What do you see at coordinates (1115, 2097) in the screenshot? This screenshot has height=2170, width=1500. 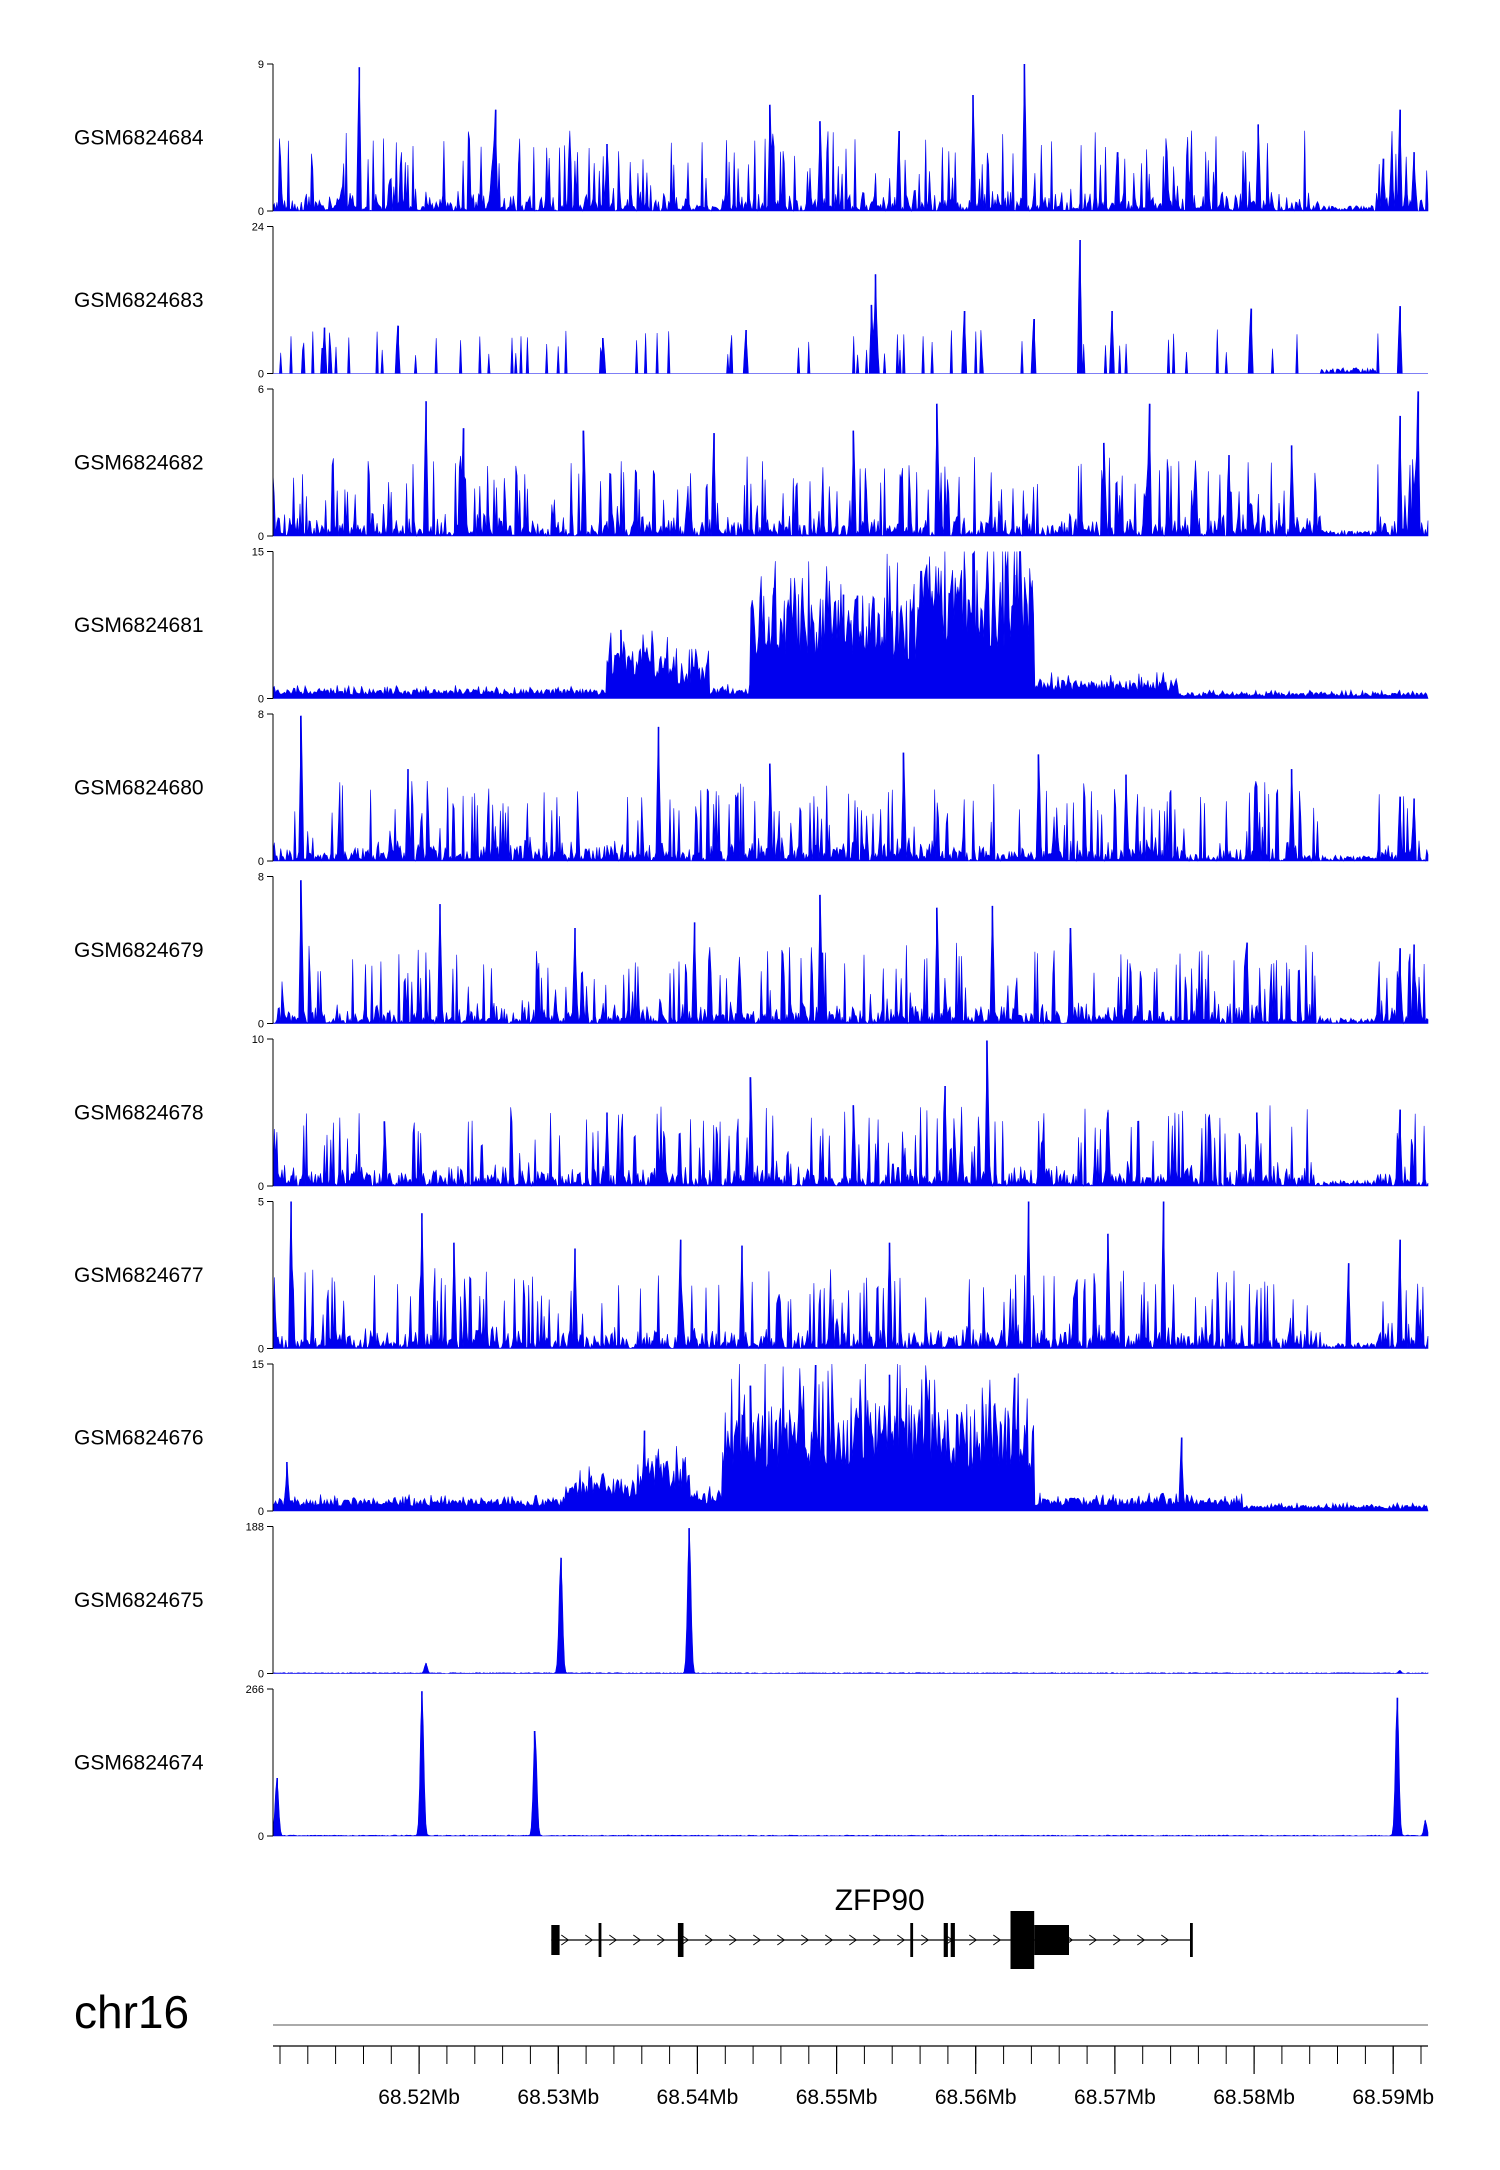 I see `genome-axis-tick-label: 68.57Mb` at bounding box center [1115, 2097].